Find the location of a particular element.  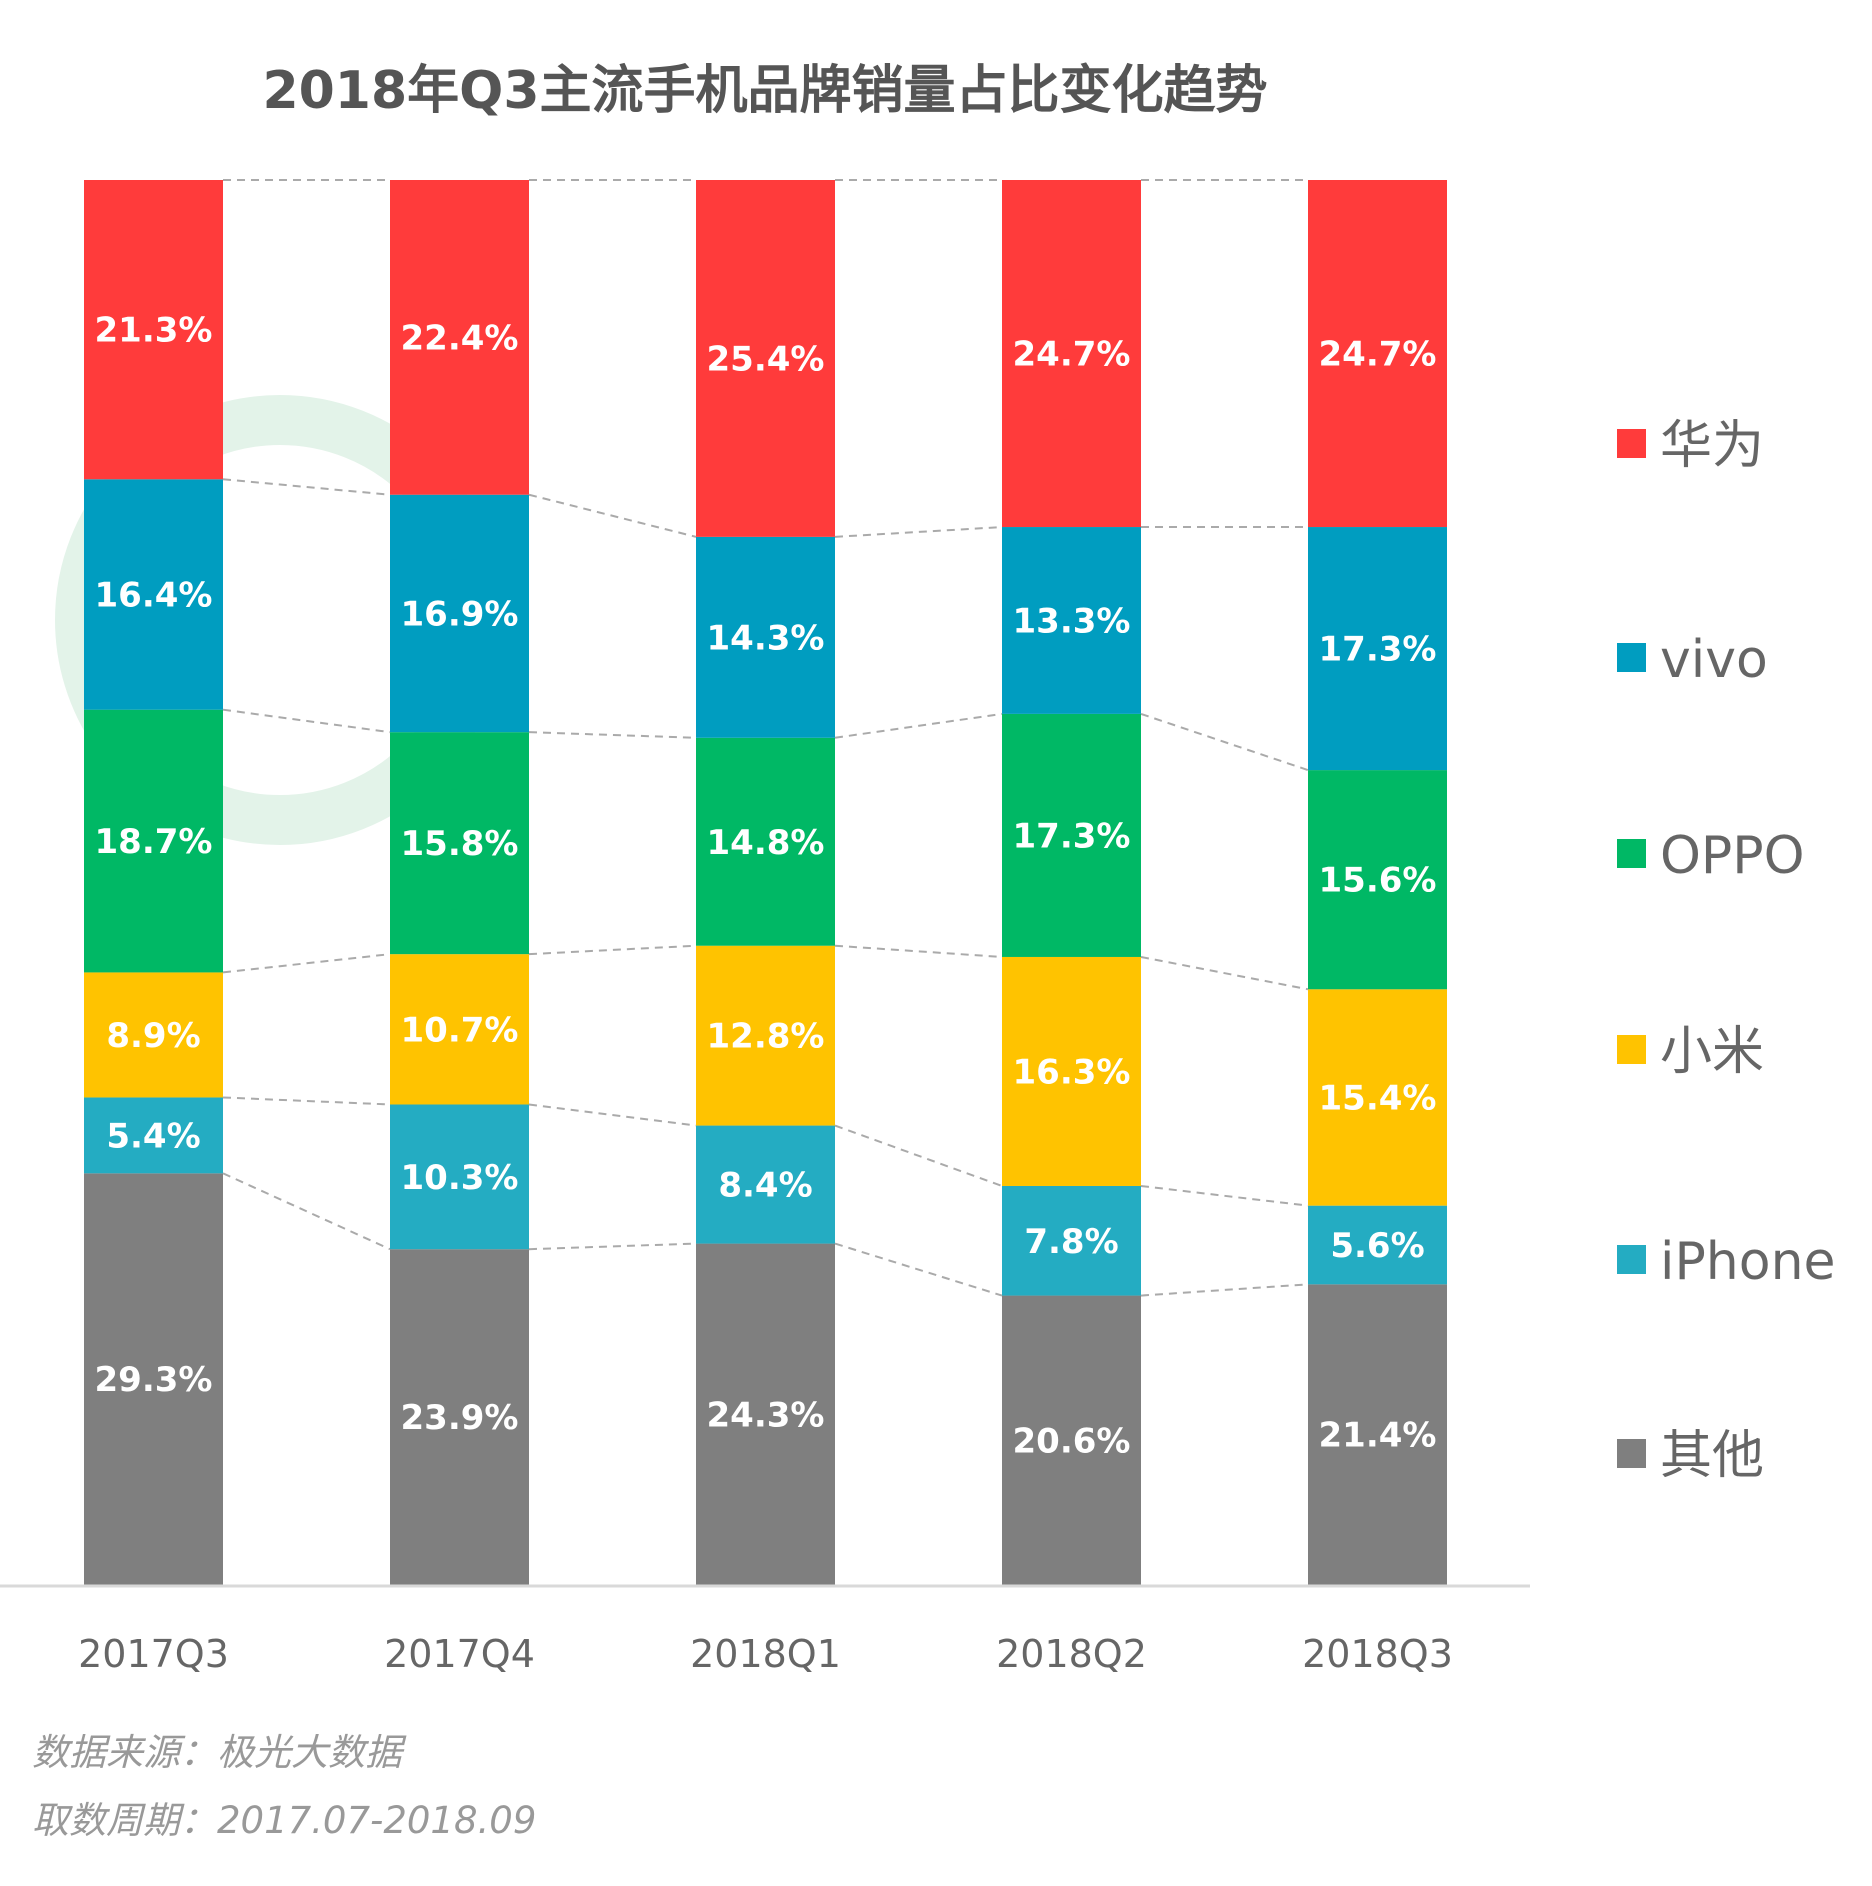

data-label: 5.6% is located at coordinates (1377, 1246).